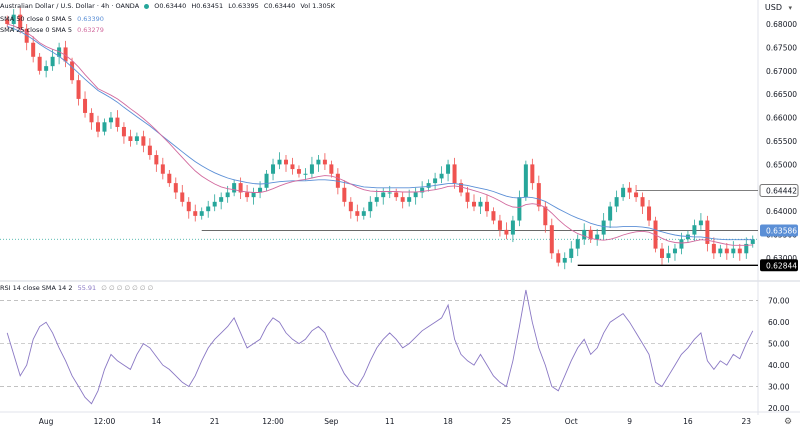 The image size is (800, 434). I want to click on price-tick-label: 0.66500, so click(781, 94).